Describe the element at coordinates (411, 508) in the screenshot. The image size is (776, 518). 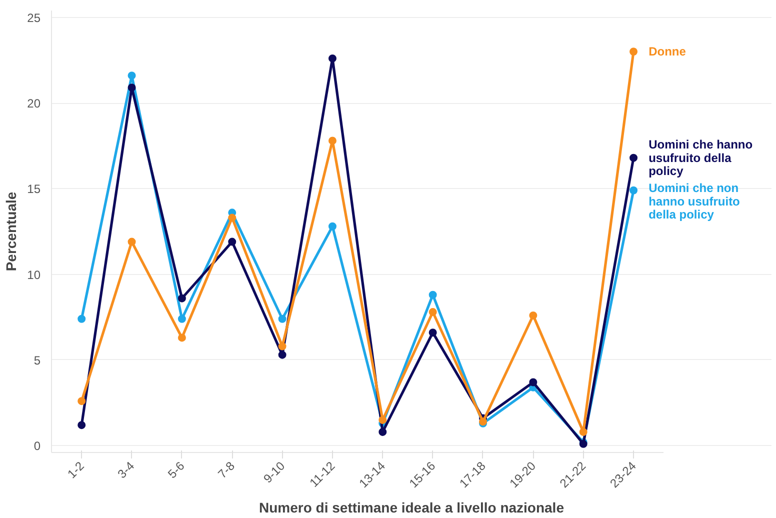
I see `x-axis-title: Numero di settimane ideale a livello nazionale` at that location.